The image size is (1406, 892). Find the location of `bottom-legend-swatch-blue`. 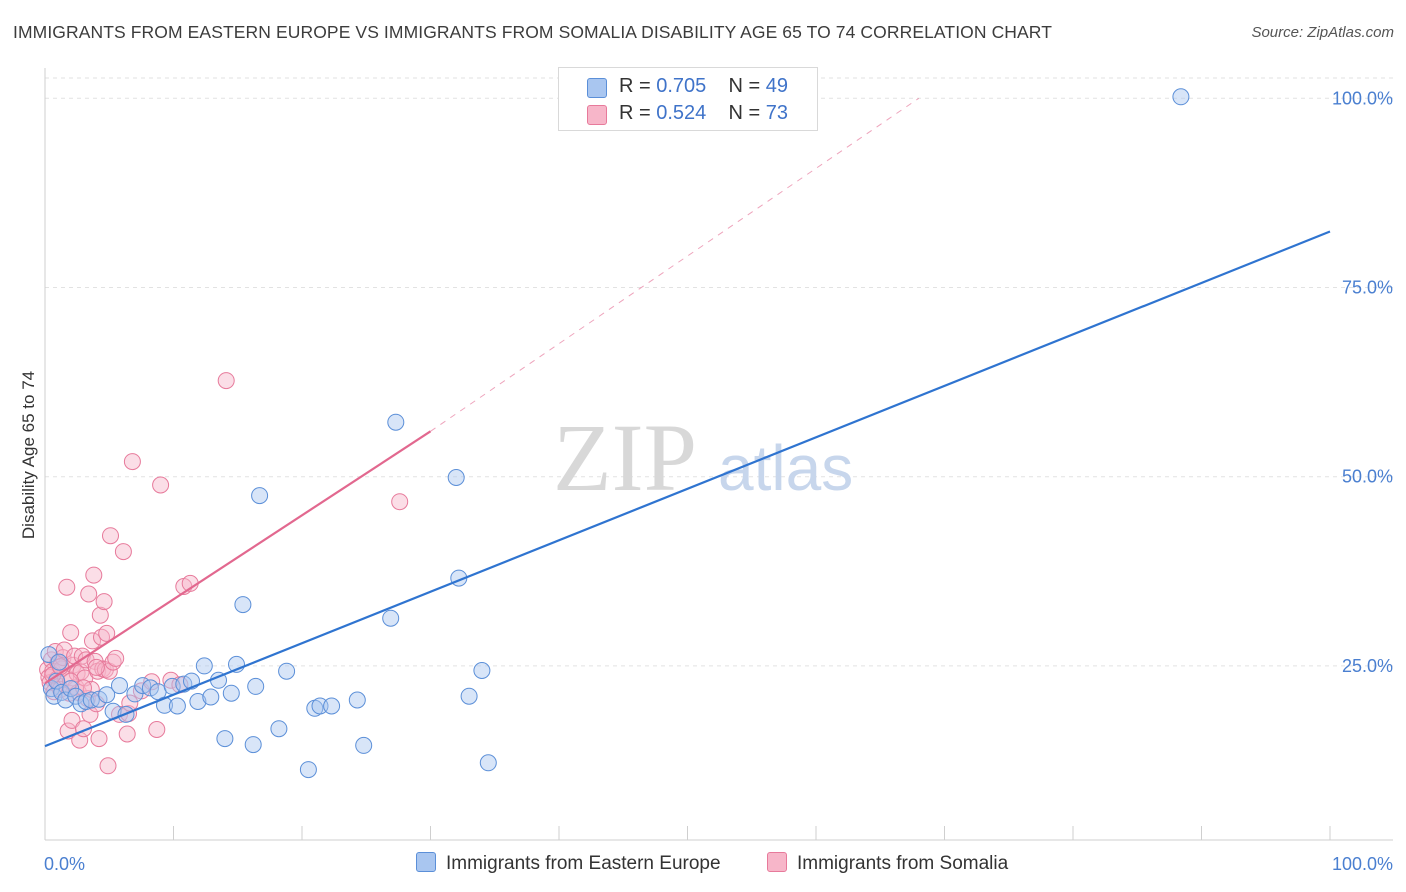

bottom-legend-swatch-blue is located at coordinates (426, 862).